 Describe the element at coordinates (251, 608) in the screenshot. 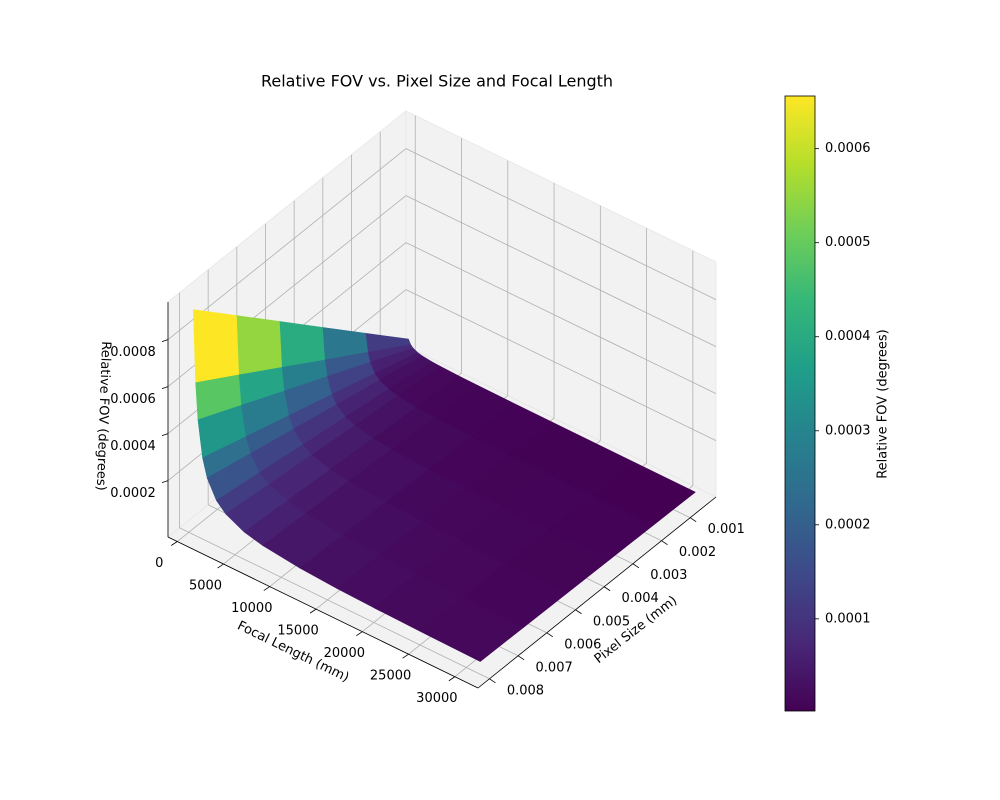

I see `x-tick-label: 10000` at that location.